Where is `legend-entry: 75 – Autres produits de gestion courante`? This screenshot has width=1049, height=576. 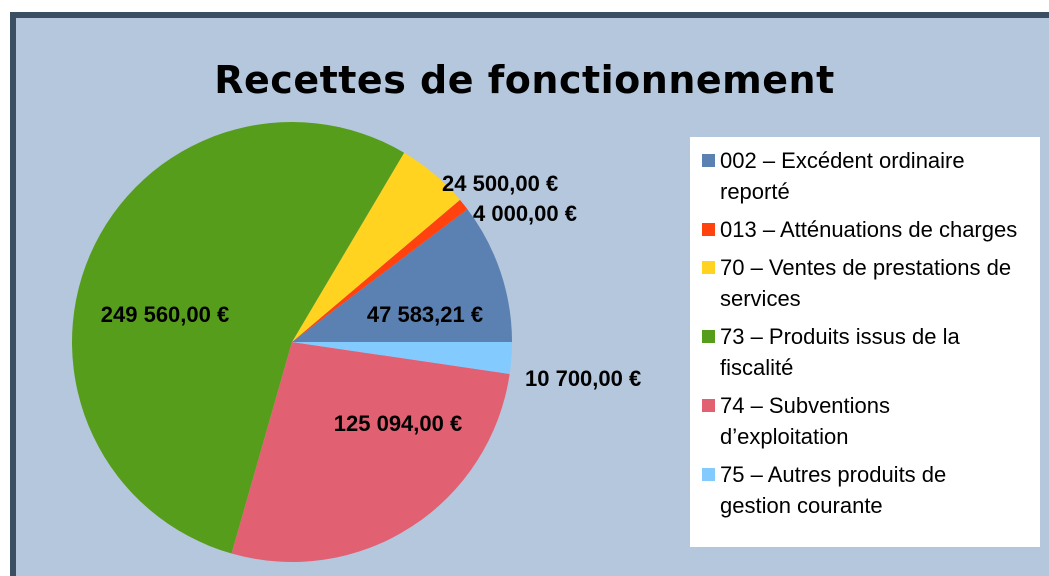
legend-entry: 75 – Autres produits de gestion courante is located at coordinates (866, 490).